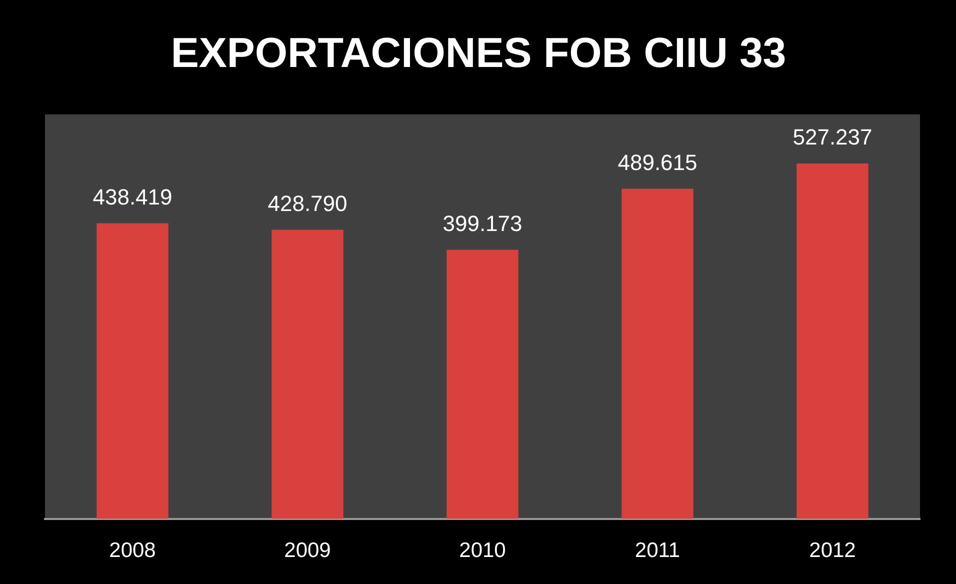 Image resolution: width=956 pixels, height=584 pixels. I want to click on x-tick-label: 2010, so click(482, 550).